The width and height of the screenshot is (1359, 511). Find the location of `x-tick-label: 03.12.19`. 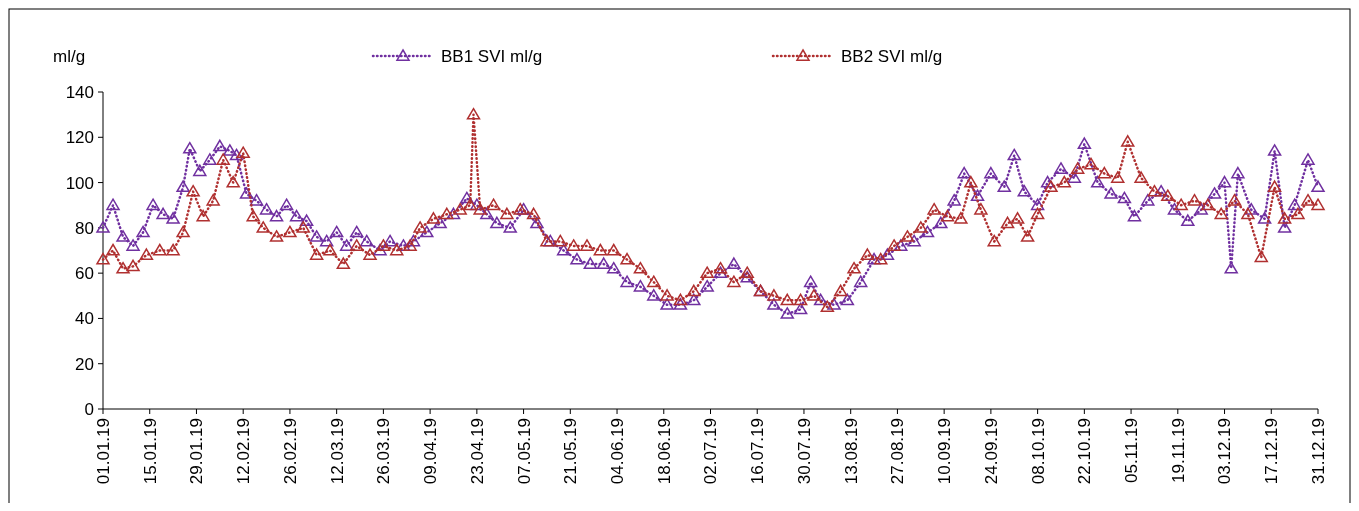

x-tick-label: 03.12.19 is located at coordinates (1225, 451).